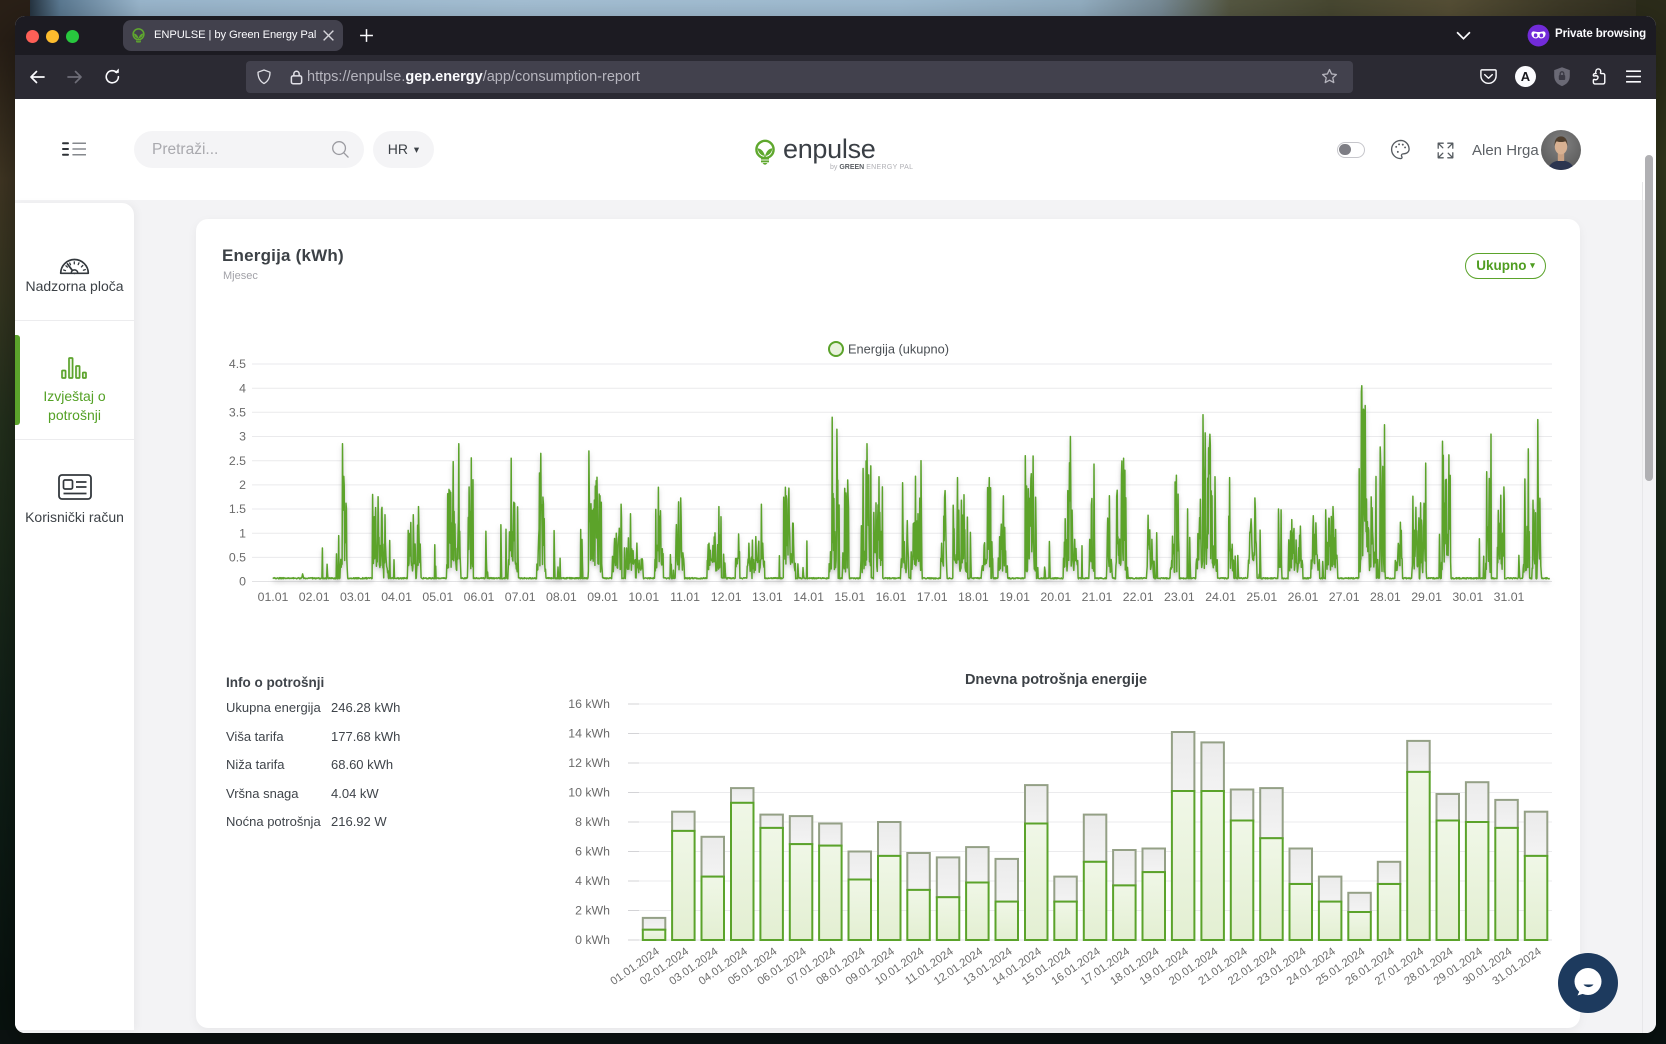 This screenshot has height=1044, width=1666. What do you see at coordinates (396, 597) in the screenshot?
I see `svg-text: 04.01` at bounding box center [396, 597].